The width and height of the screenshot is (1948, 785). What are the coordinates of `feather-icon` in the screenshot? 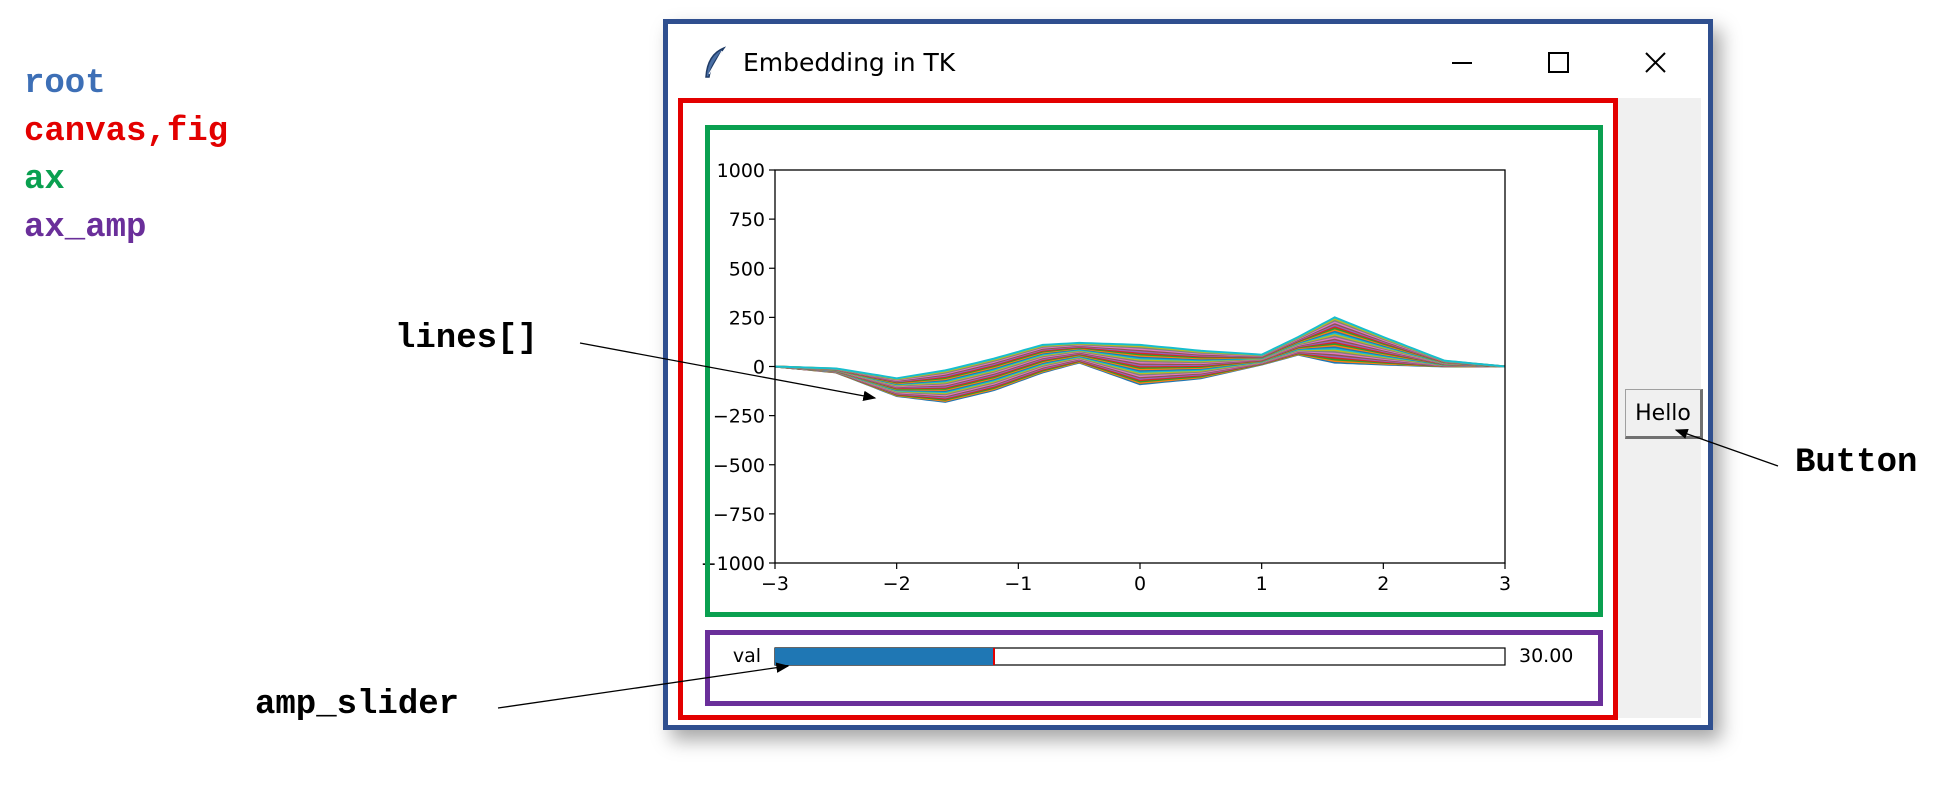 It's located at (715, 65).